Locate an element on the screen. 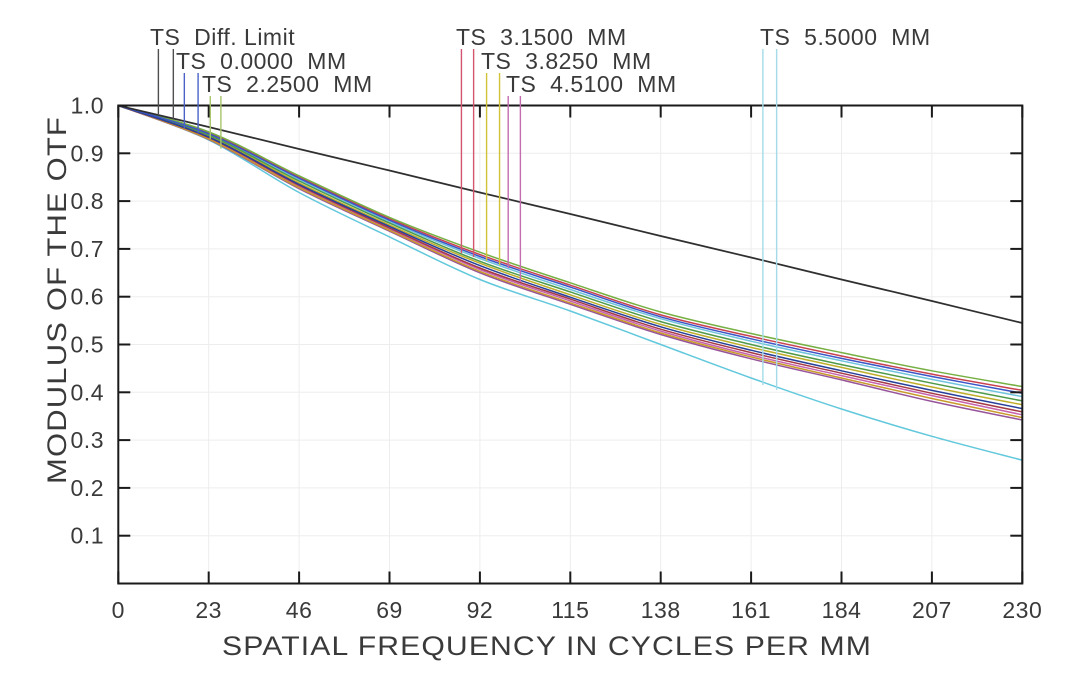 This screenshot has height=682, width=1080. legend-label: TS Diff. Limit is located at coordinates (222, 37).